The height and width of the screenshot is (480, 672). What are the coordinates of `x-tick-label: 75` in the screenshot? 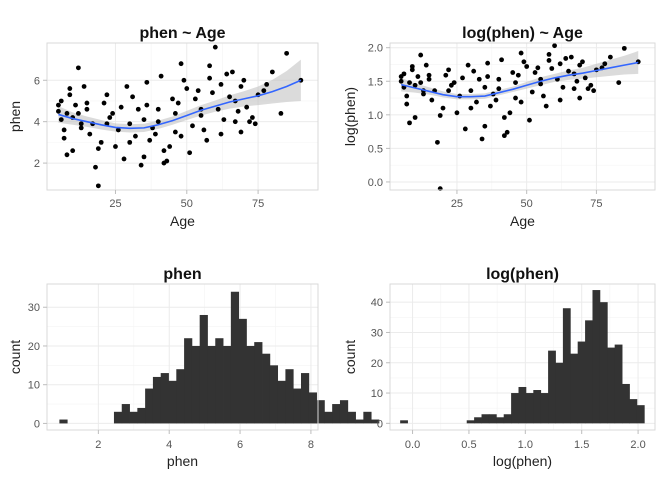 It's located at (258, 204).